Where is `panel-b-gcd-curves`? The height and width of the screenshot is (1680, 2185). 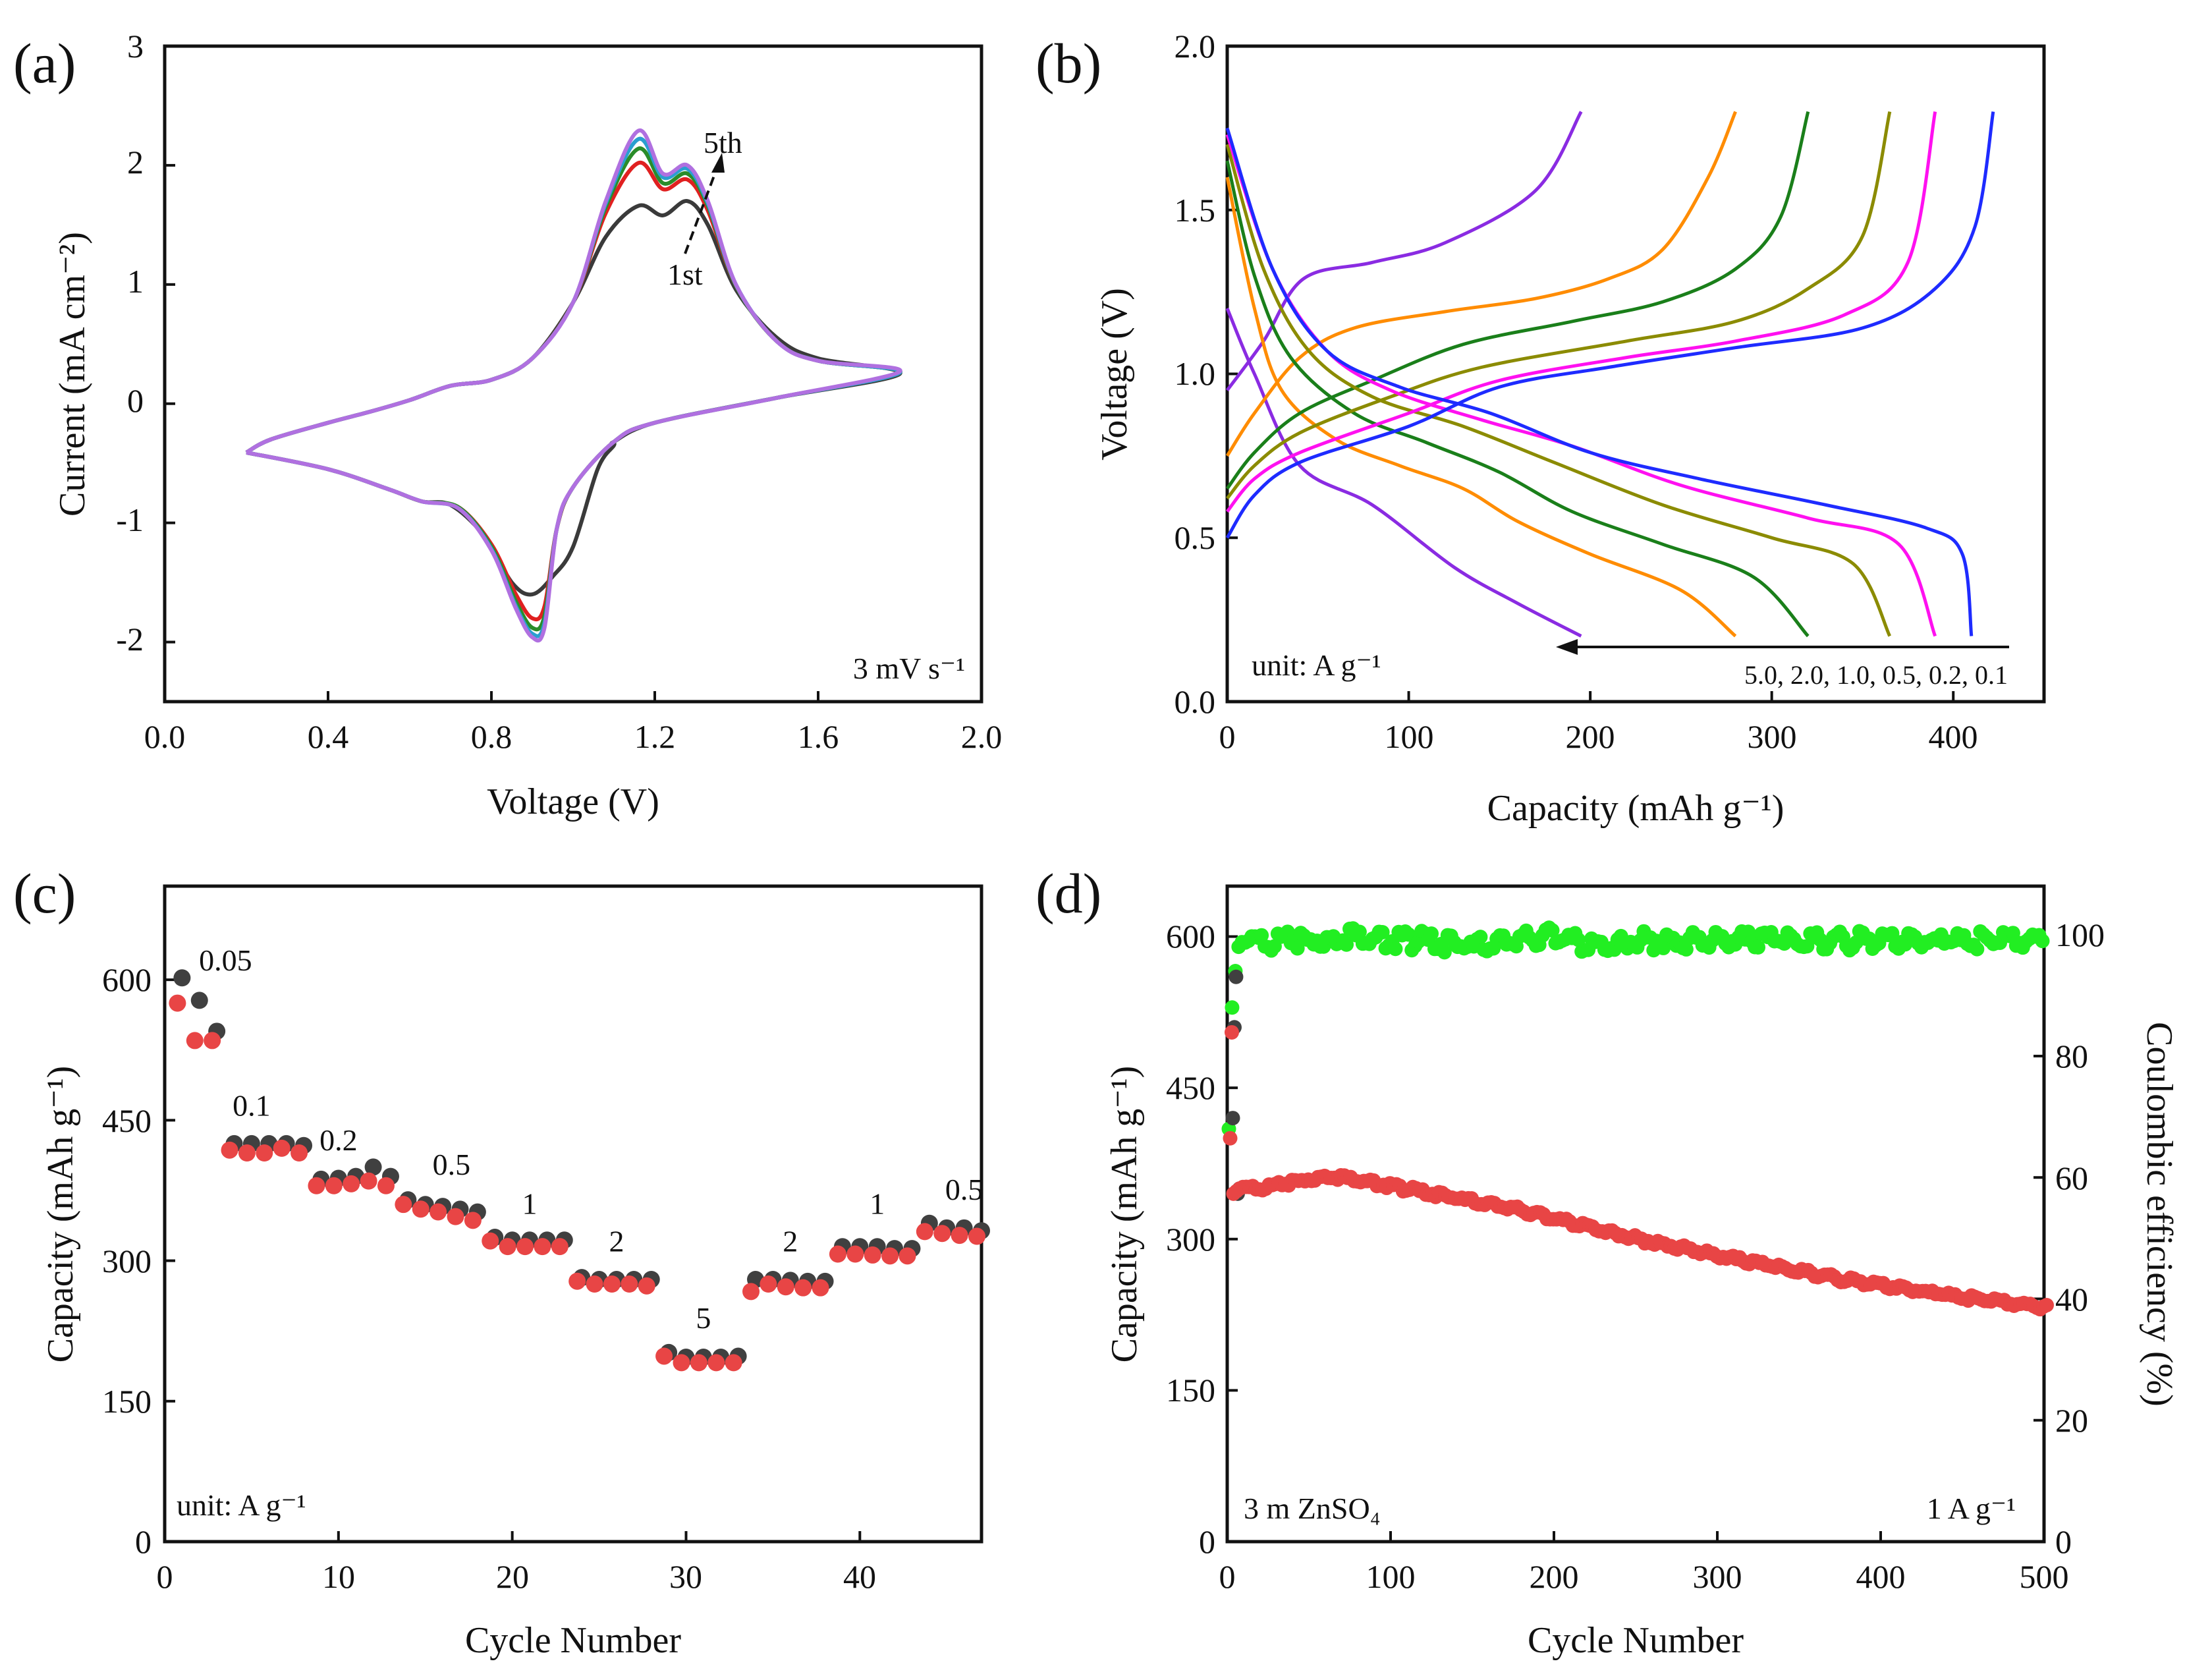
panel-b-gcd-curves is located at coordinates (1610, 374).